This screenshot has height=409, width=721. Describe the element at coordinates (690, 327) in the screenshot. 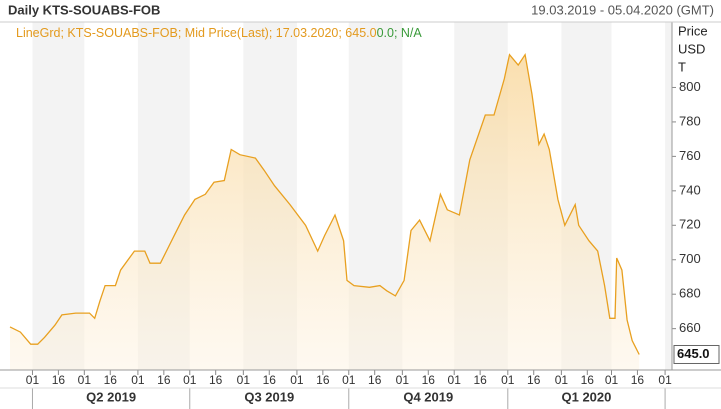

I see `y-tick-label: 660` at that location.